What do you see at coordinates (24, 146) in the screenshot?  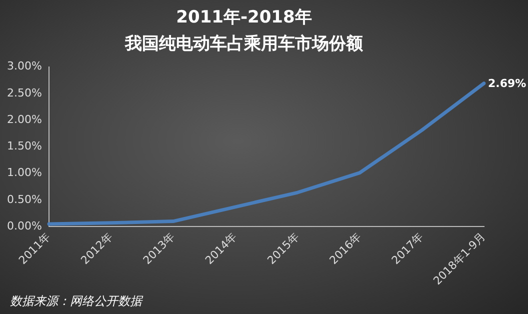 I see `y-tick-label: 1.50%` at bounding box center [24, 146].